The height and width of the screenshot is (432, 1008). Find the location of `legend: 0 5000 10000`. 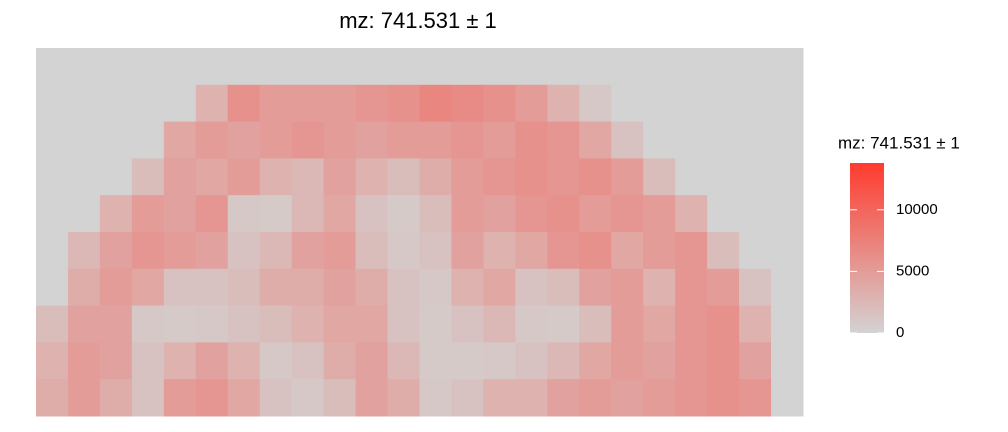

legend: 0 5000 10000 is located at coordinates (894, 271).